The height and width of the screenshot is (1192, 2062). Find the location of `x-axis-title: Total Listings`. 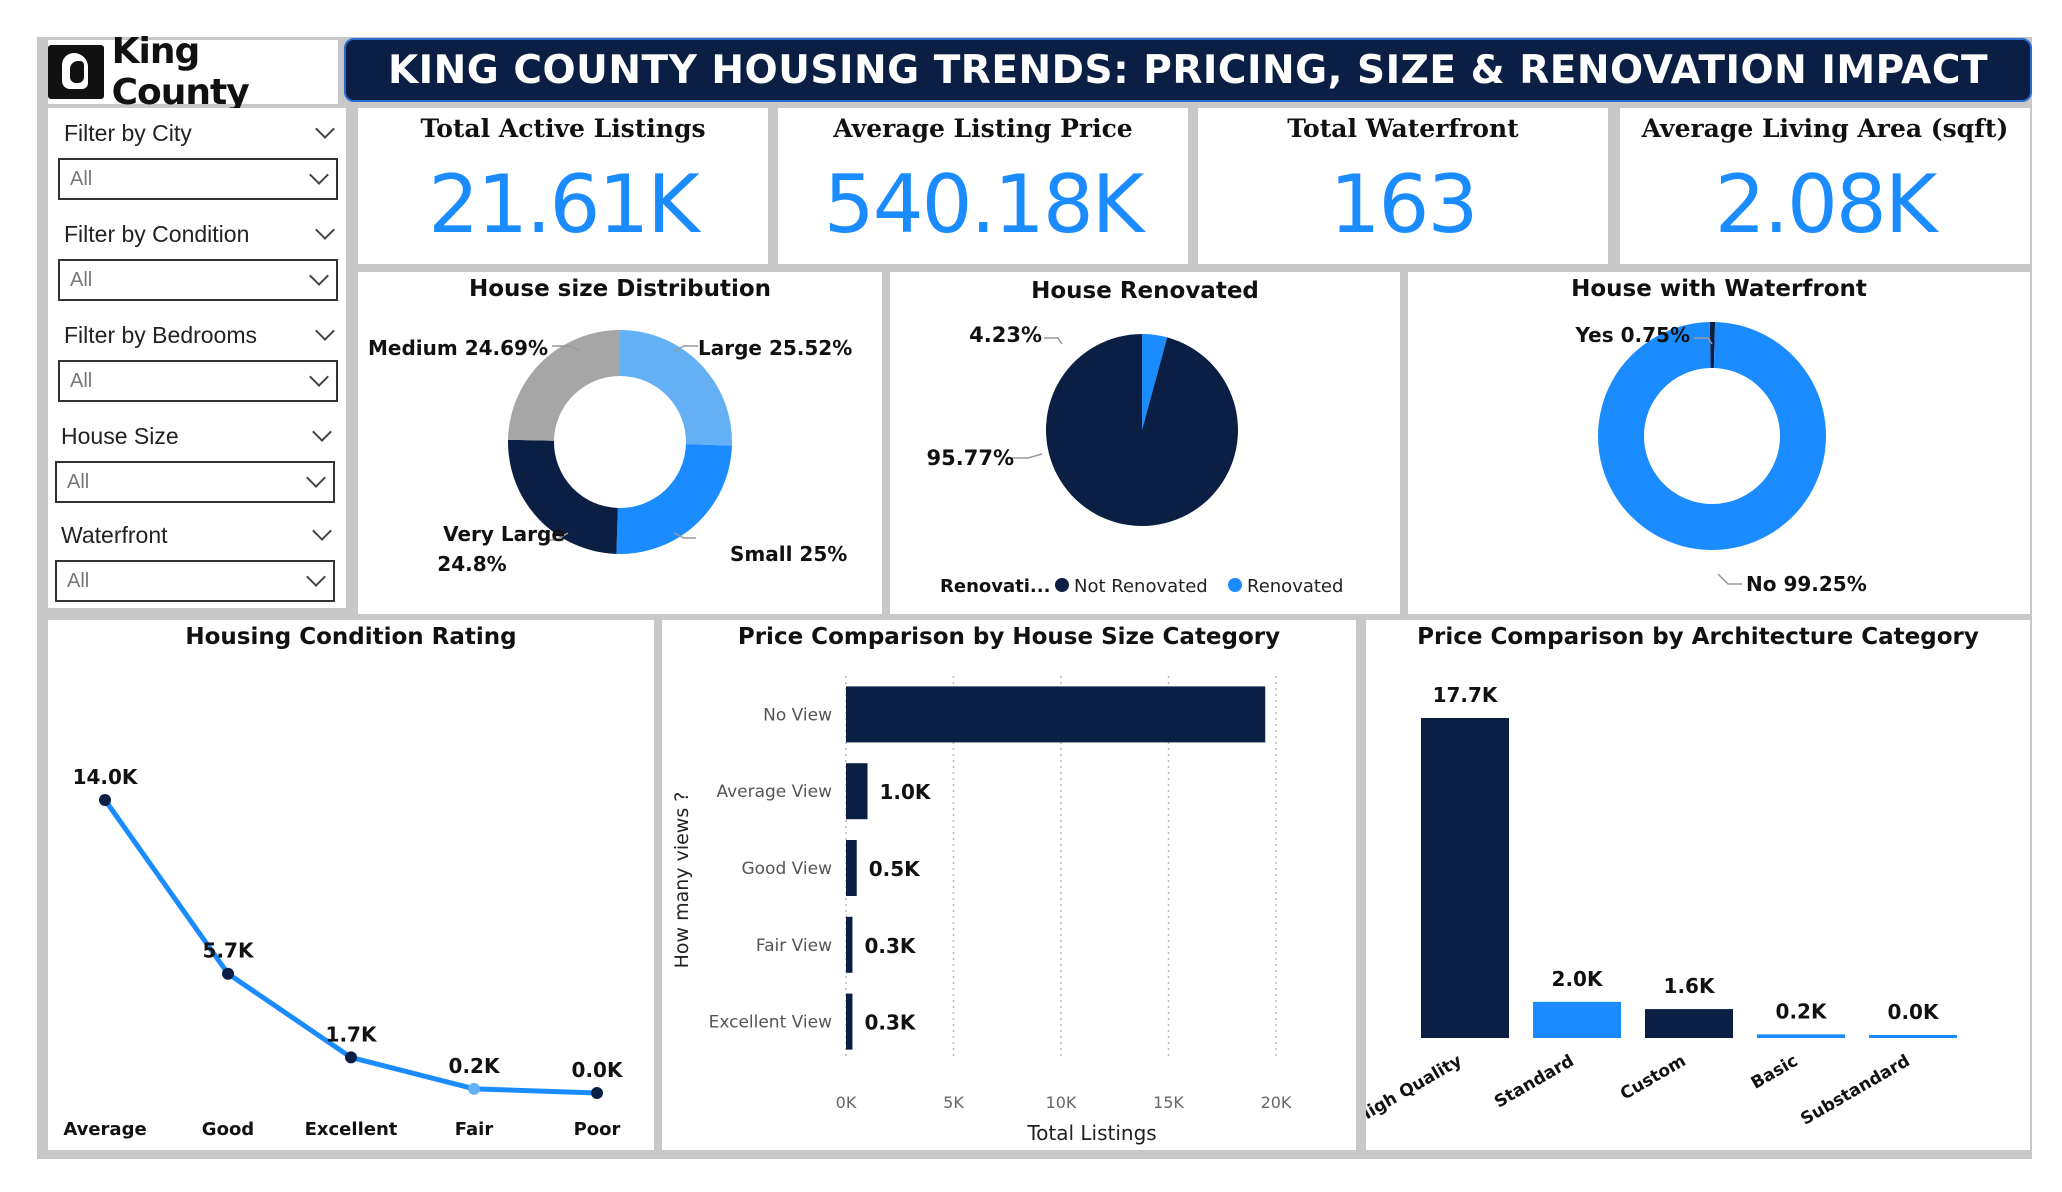

x-axis-title: Total Listings is located at coordinates (1091, 1133).